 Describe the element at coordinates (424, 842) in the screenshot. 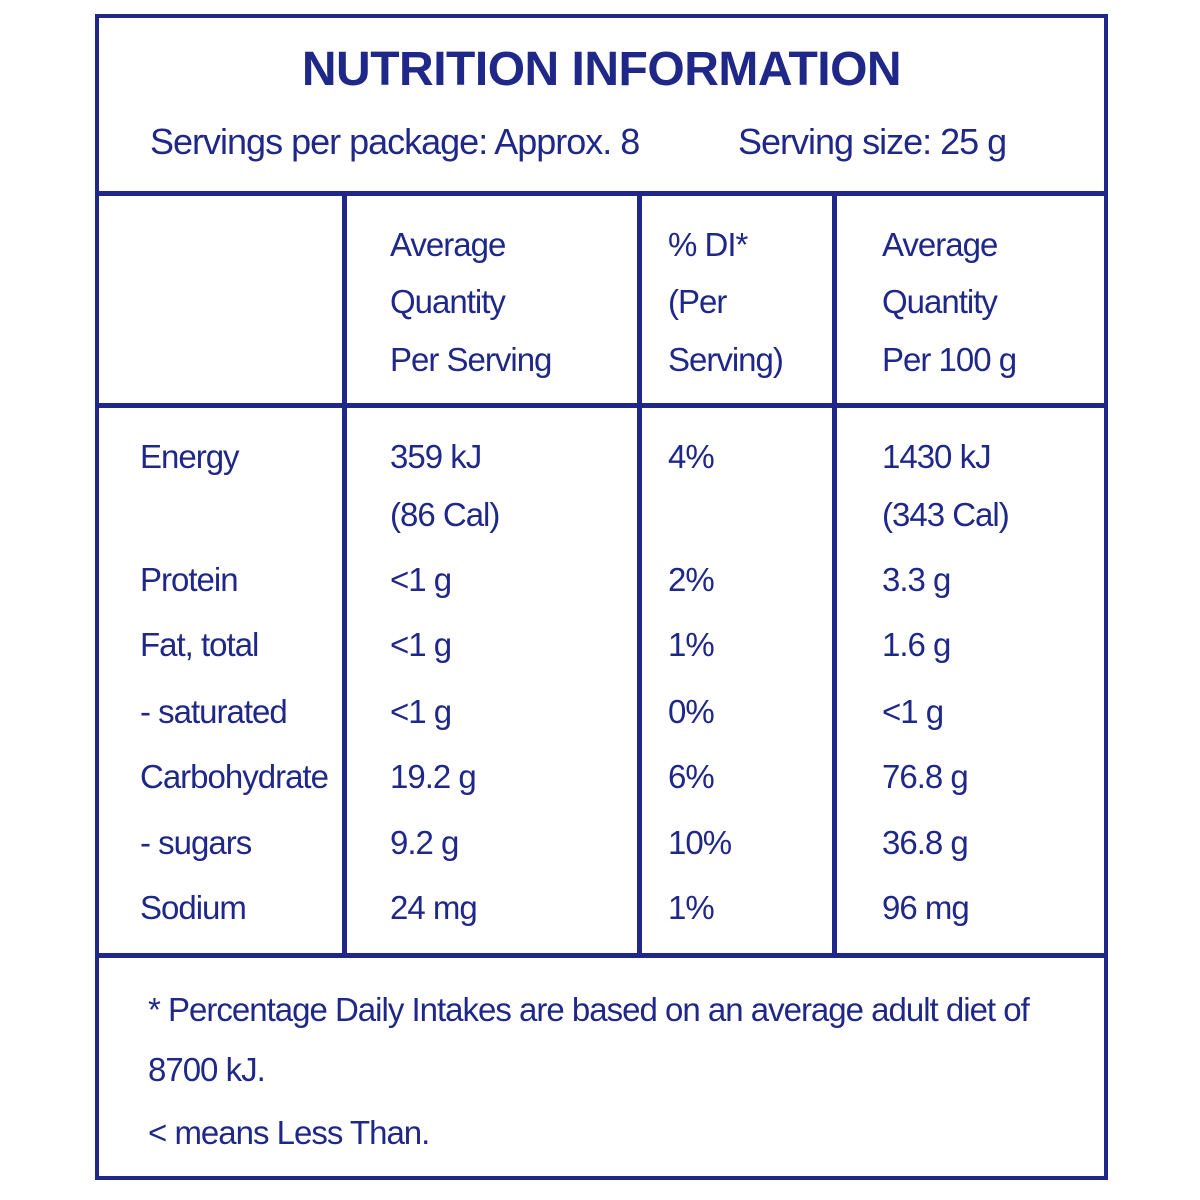

I see `cell: 9.2 g` at that location.